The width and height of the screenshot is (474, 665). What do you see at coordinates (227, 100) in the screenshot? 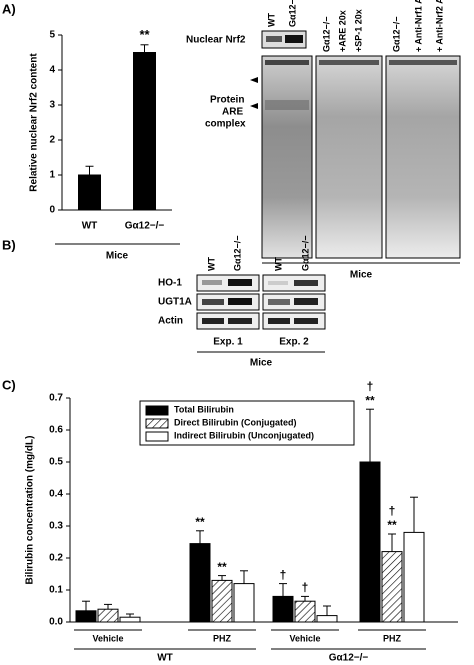
I see `blot-label: Protein` at bounding box center [227, 100].